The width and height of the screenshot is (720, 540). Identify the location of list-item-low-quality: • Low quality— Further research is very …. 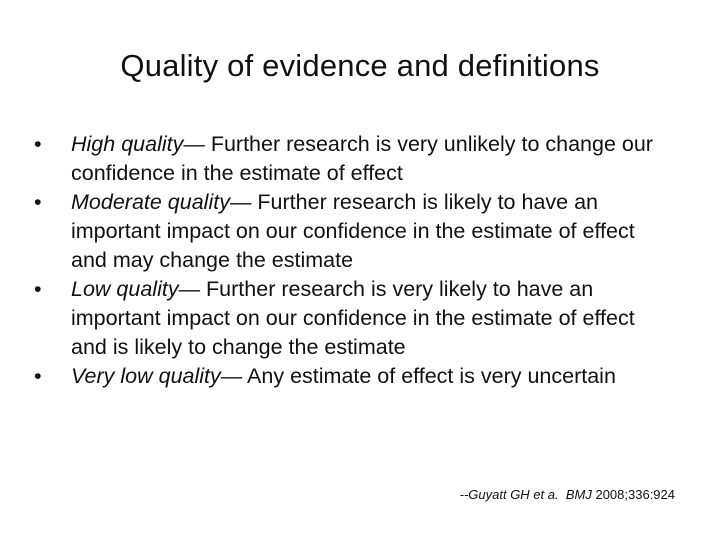
(354, 318).